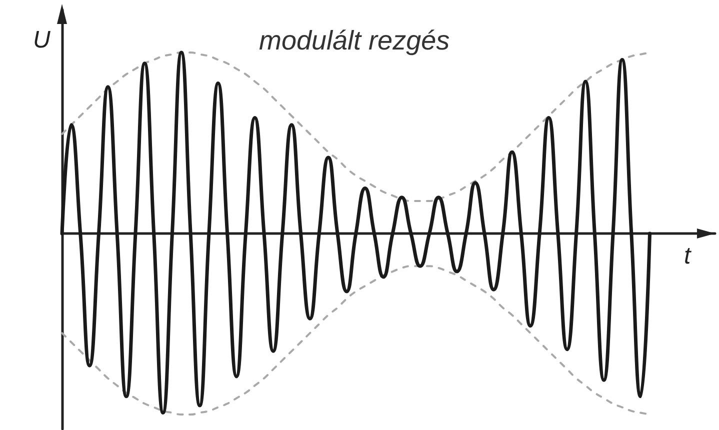 Image resolution: width=719 pixels, height=430 pixels. What do you see at coordinates (42, 40) in the screenshot?
I see `y-axis-title: U` at bounding box center [42, 40].